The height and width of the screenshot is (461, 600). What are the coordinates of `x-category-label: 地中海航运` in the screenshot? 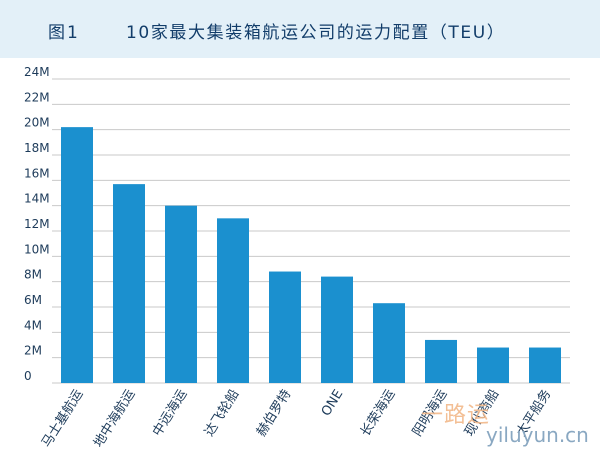 It's located at (114, 419).